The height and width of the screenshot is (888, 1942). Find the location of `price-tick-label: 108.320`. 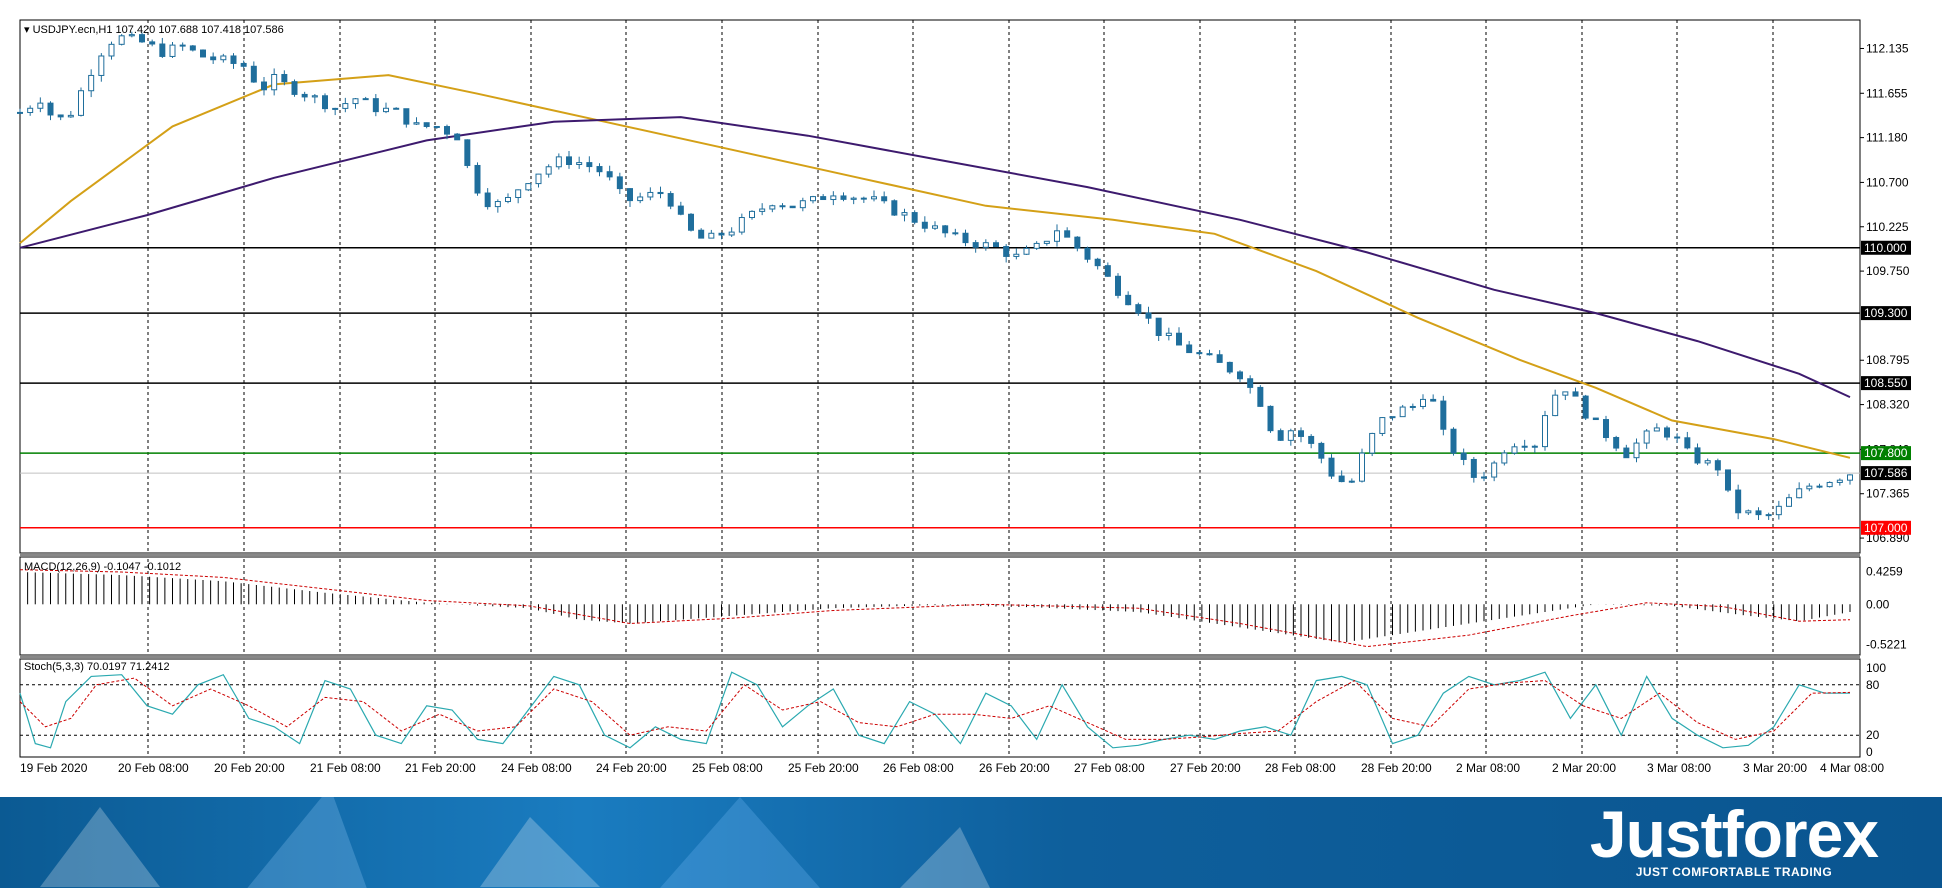

price-tick-label: 108.320 is located at coordinates (1888, 405).